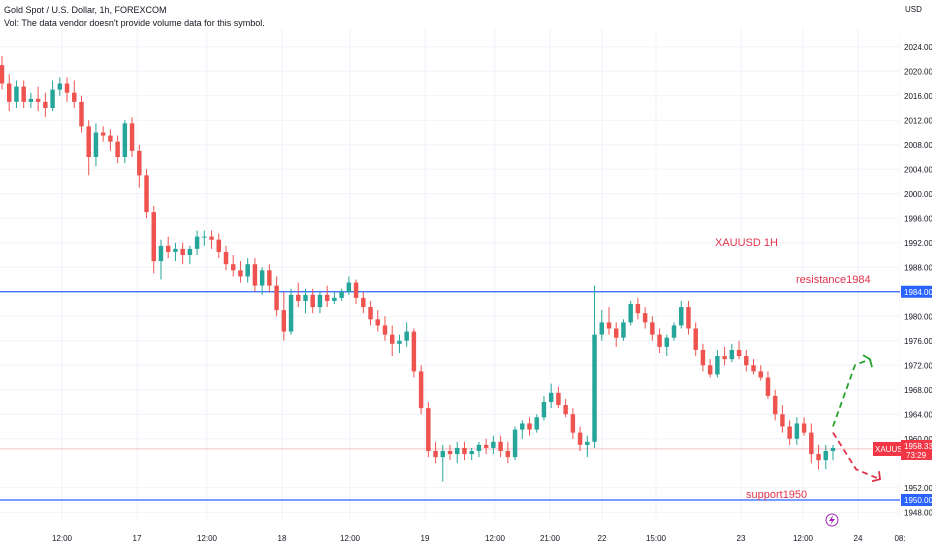 The height and width of the screenshot is (550, 932). I want to click on current-price-tag, so click(916, 449).